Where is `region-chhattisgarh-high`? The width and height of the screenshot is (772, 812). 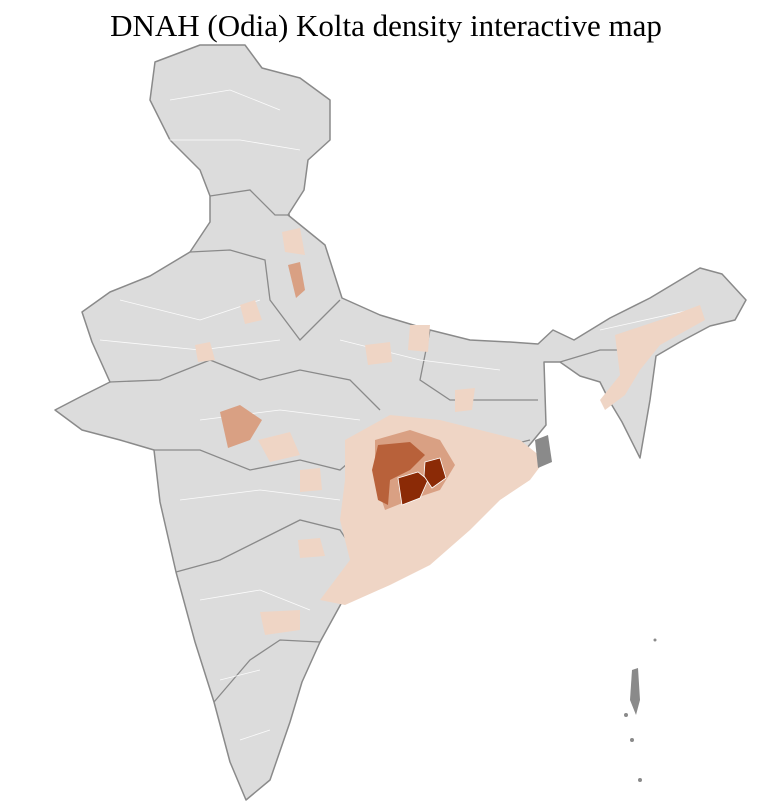 region-chhattisgarh-high is located at coordinates (398, 473).